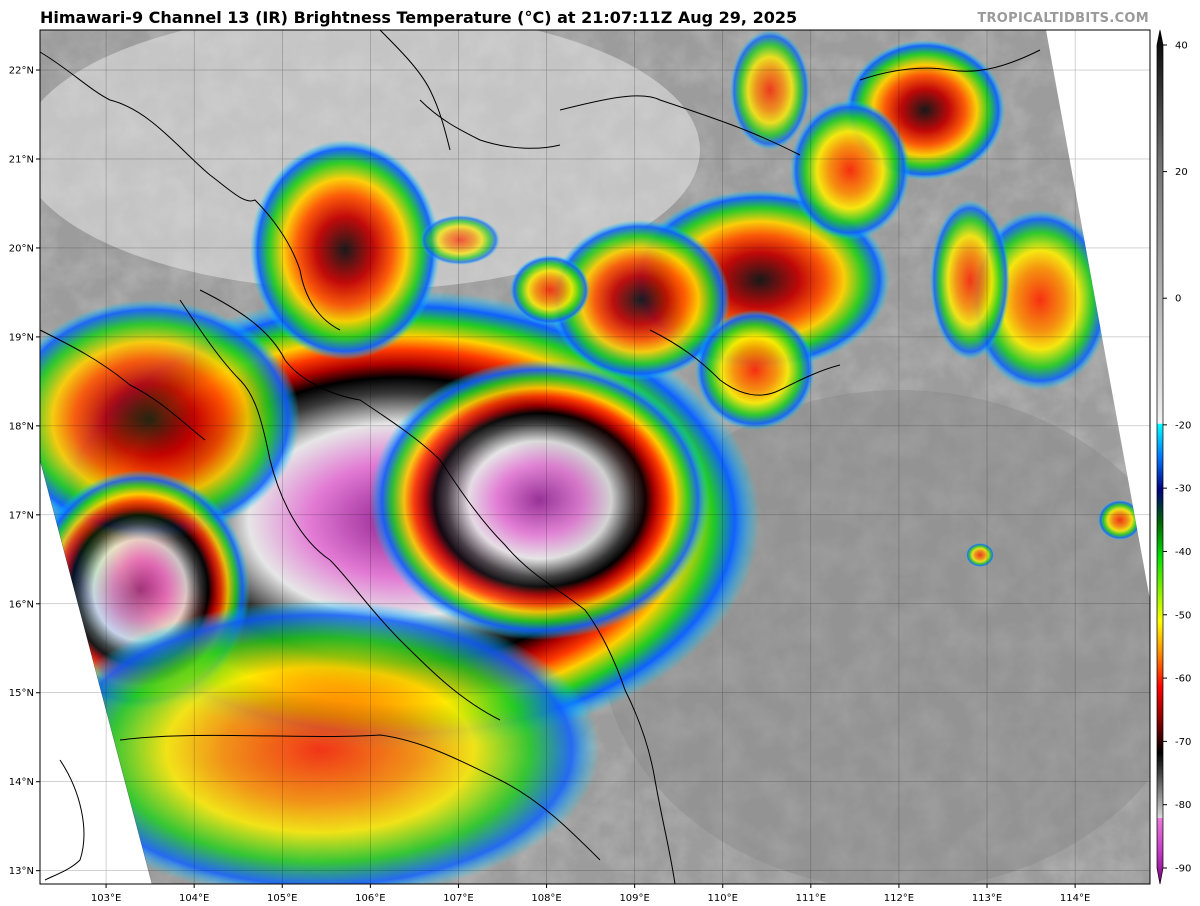 This screenshot has height=906, width=1200. What do you see at coordinates (21, 515) in the screenshot?
I see `lat-tick-label: 17°N` at bounding box center [21, 515].